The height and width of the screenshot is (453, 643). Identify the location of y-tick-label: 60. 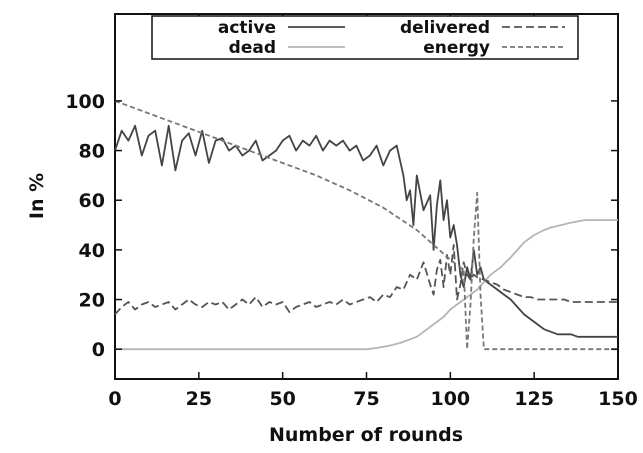
(92, 201).